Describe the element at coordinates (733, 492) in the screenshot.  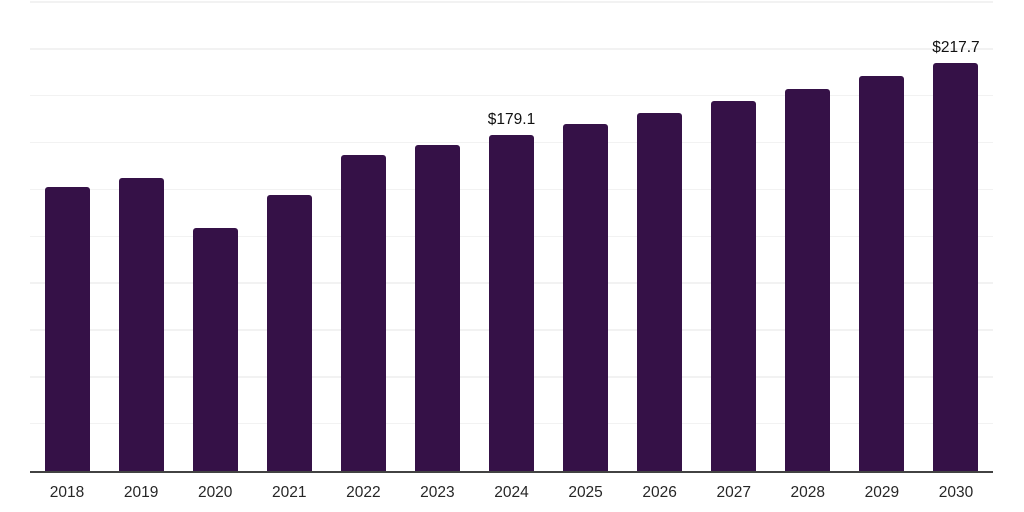
I see `x-tick-2027: 2027` at that location.